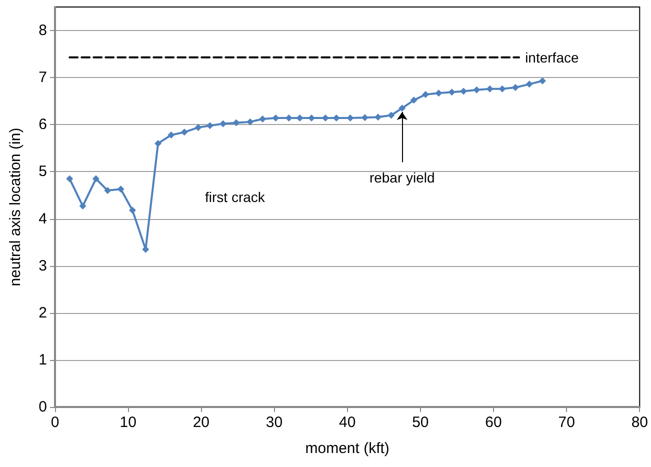  What do you see at coordinates (347, 422) in the screenshot?
I see `x-tick-label: 40` at bounding box center [347, 422].